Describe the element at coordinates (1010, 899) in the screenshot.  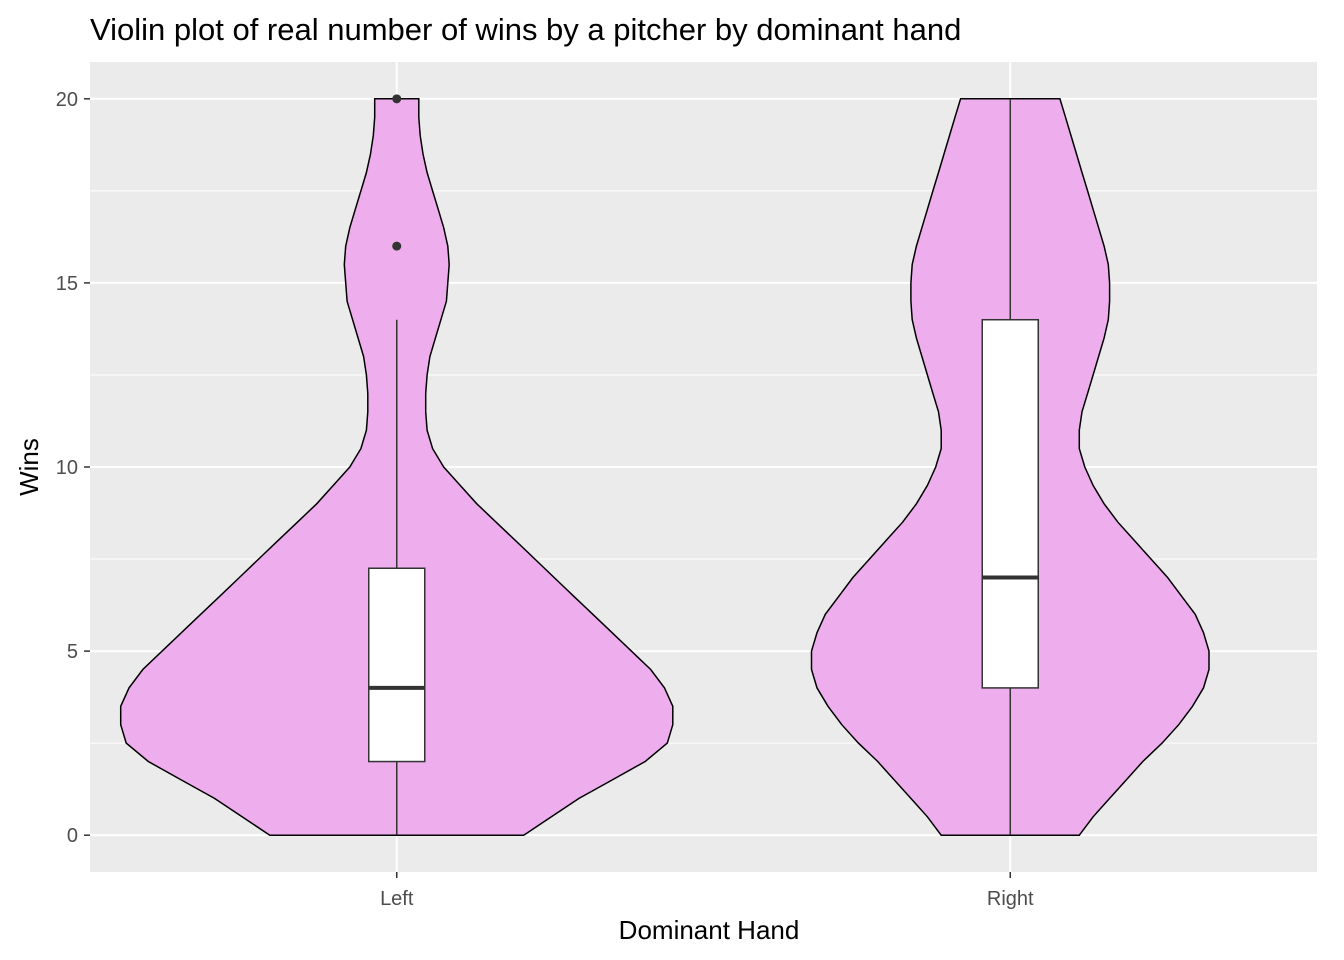
I see `x-tick-label-right: Right` at that location.